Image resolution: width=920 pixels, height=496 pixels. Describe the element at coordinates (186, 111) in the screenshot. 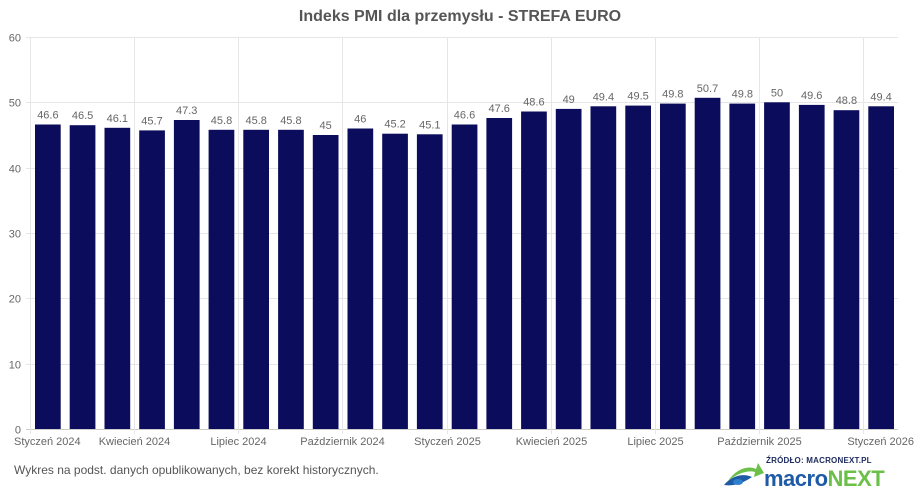

I see `data-label: 47.3` at that location.